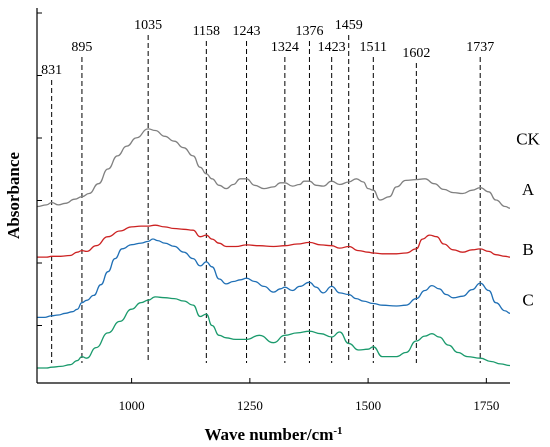  I want to click on peak-label: 895, so click(81, 47).